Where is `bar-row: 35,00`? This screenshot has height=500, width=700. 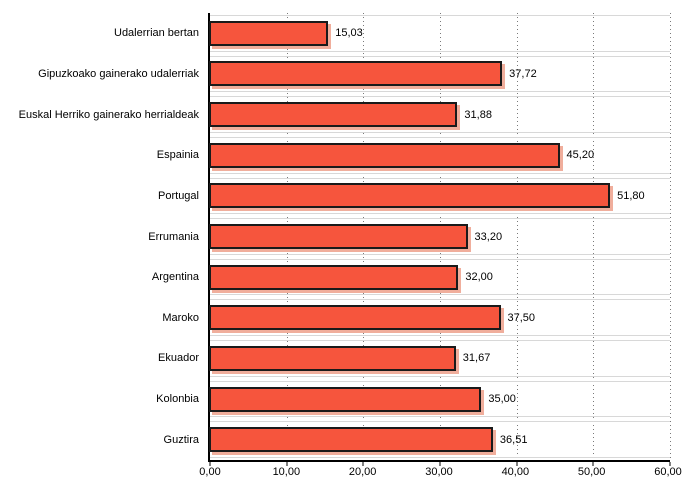 bar-row: 35,00 is located at coordinates (439, 399).